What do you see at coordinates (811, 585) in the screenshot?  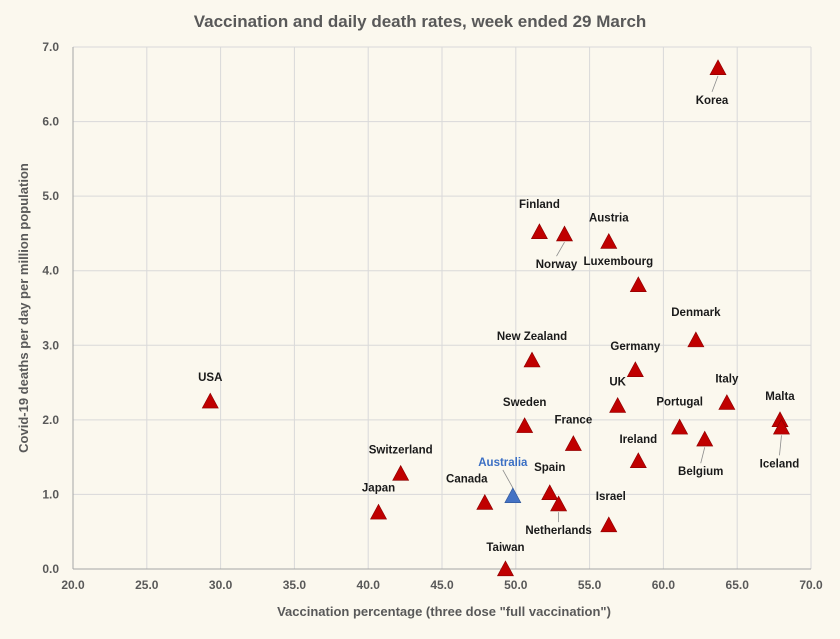 I see `x-tick-label: 70.0` at bounding box center [811, 585].